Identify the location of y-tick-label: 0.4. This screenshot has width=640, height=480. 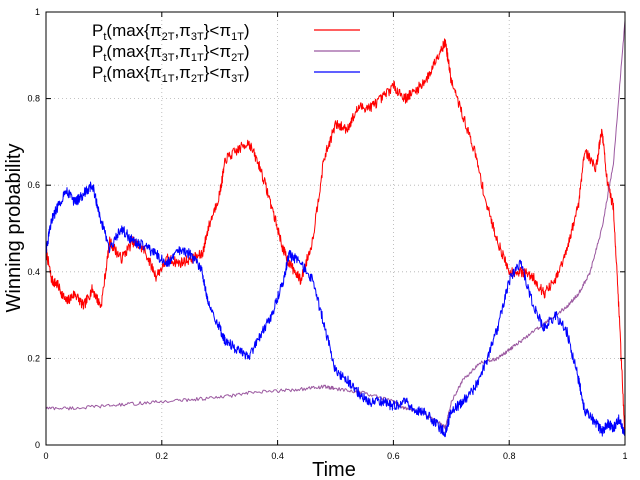
(33, 272).